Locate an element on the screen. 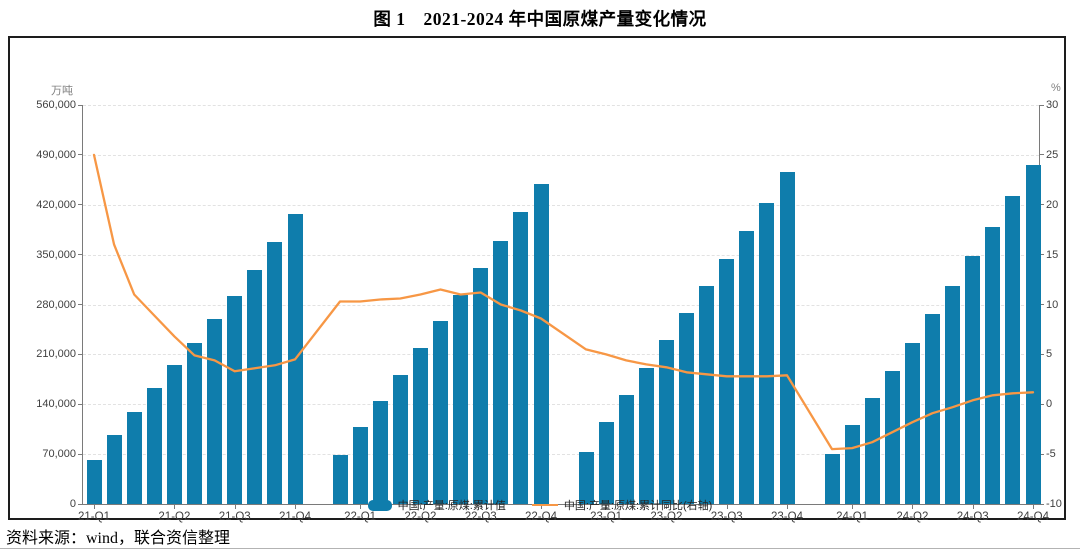 The height and width of the screenshot is (551, 1080). right-axis-tick-label: -5 is located at coordinates (1051, 454).